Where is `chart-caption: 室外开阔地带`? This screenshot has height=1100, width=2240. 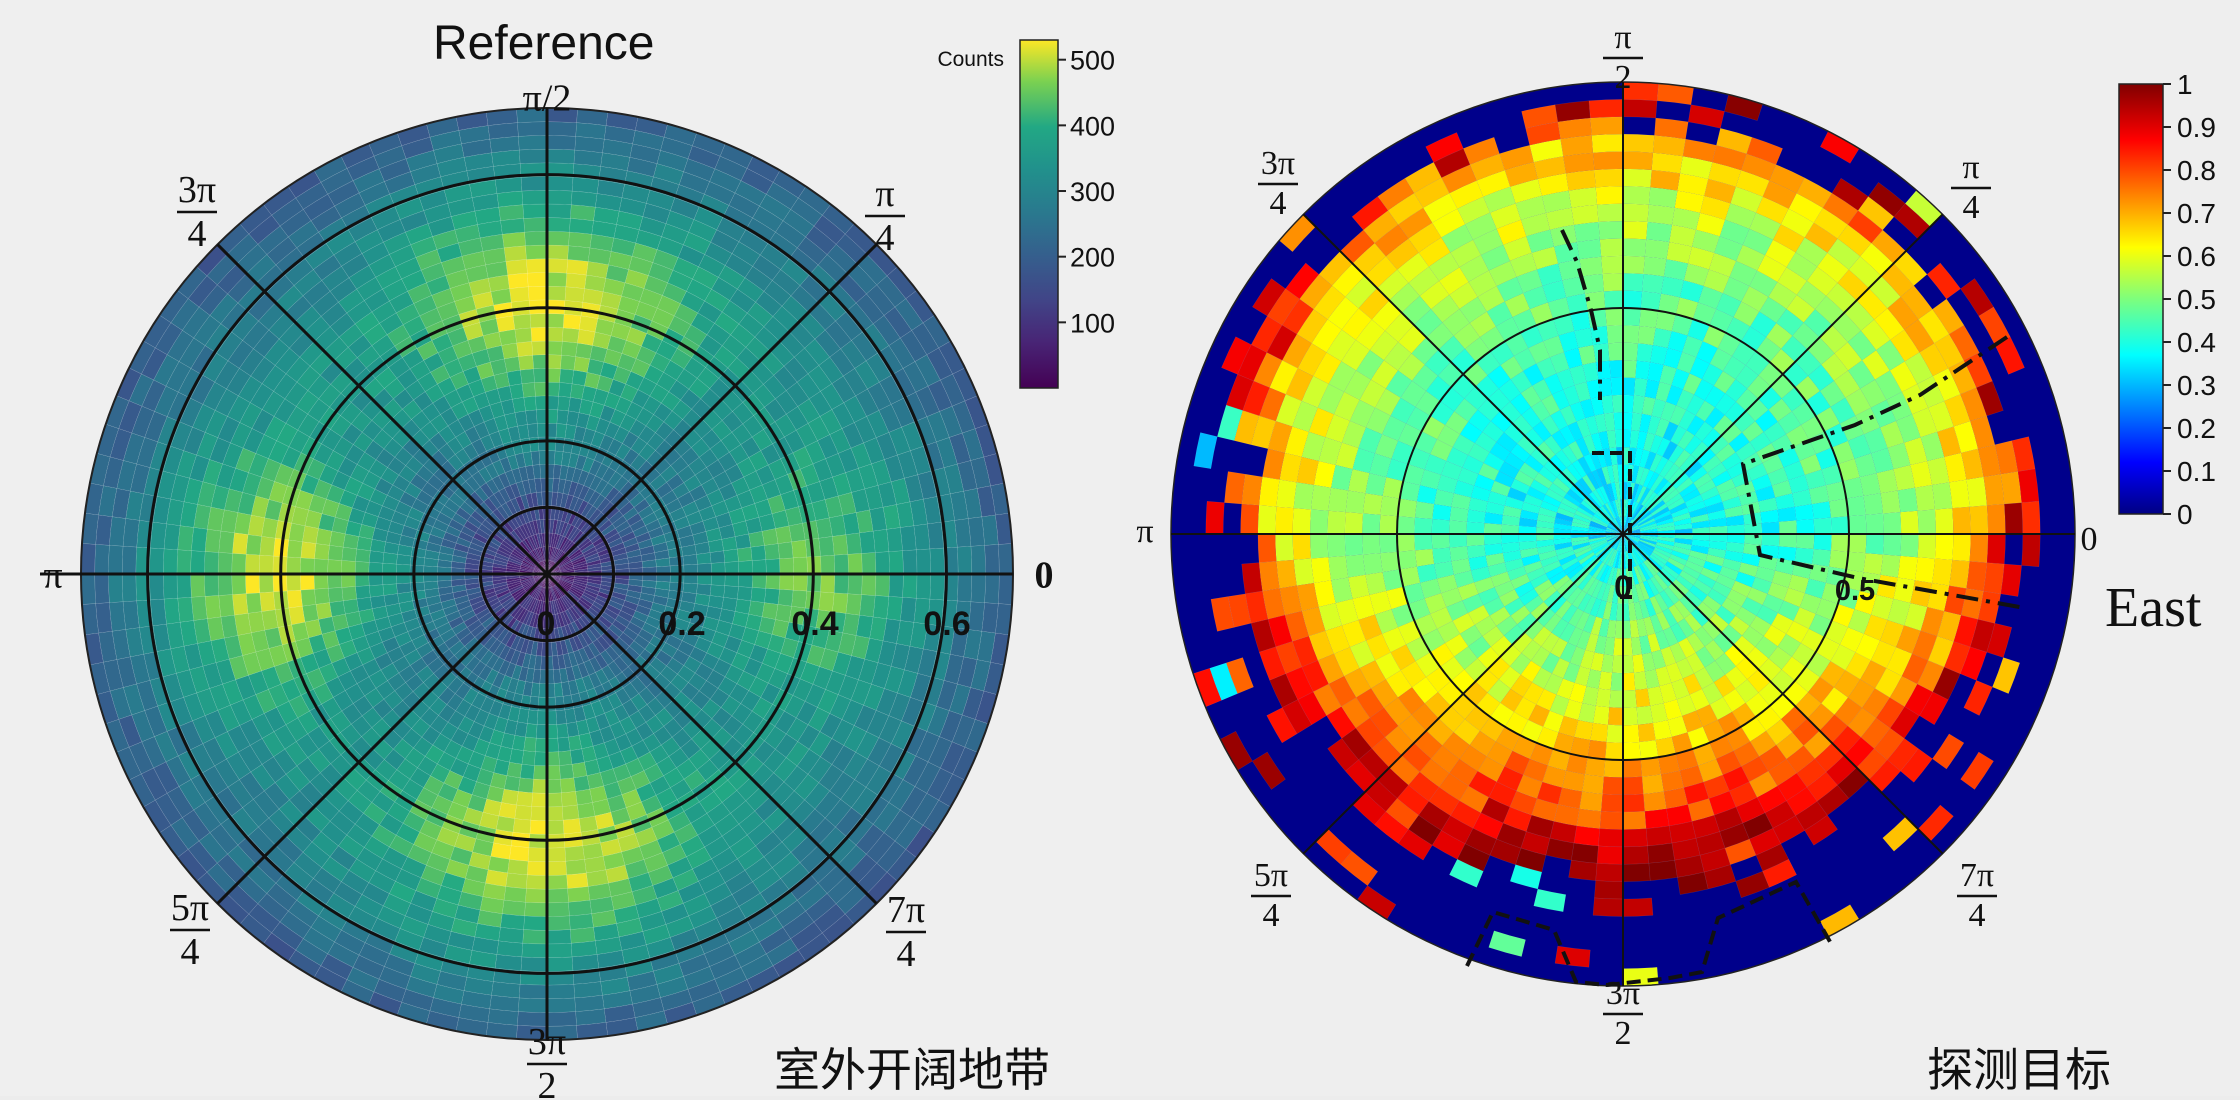
chart-caption: 室外开阔地带 is located at coordinates (912, 1067).